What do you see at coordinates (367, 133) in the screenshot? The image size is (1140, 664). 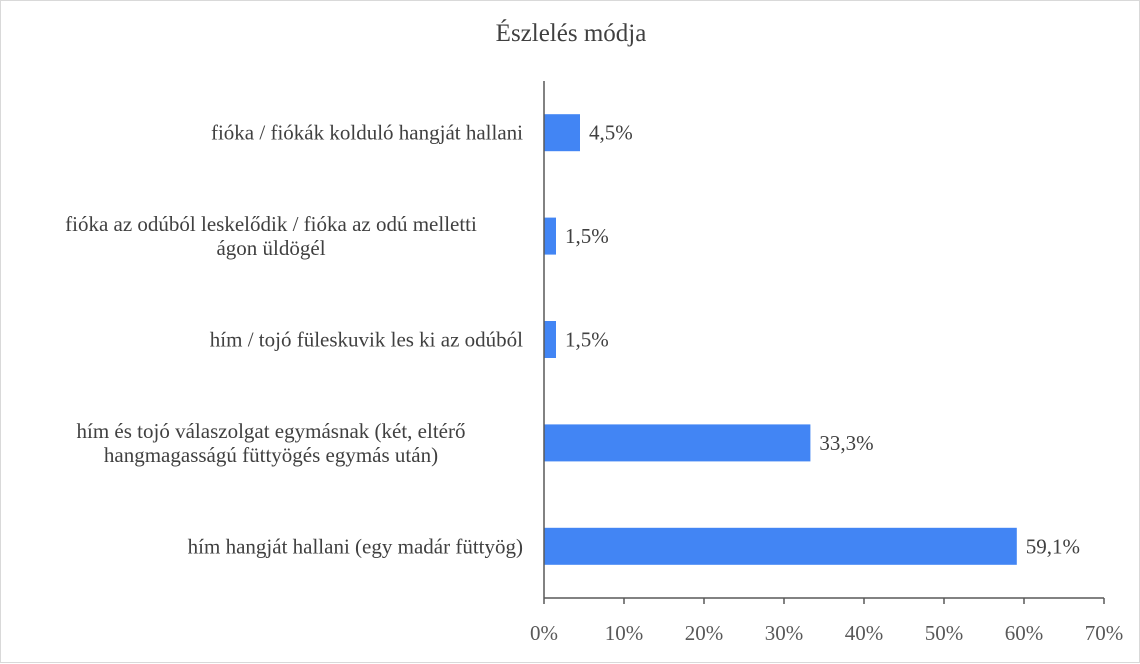 I see `category-label: fióka / fiókák kolduló hangját hallani` at bounding box center [367, 133].